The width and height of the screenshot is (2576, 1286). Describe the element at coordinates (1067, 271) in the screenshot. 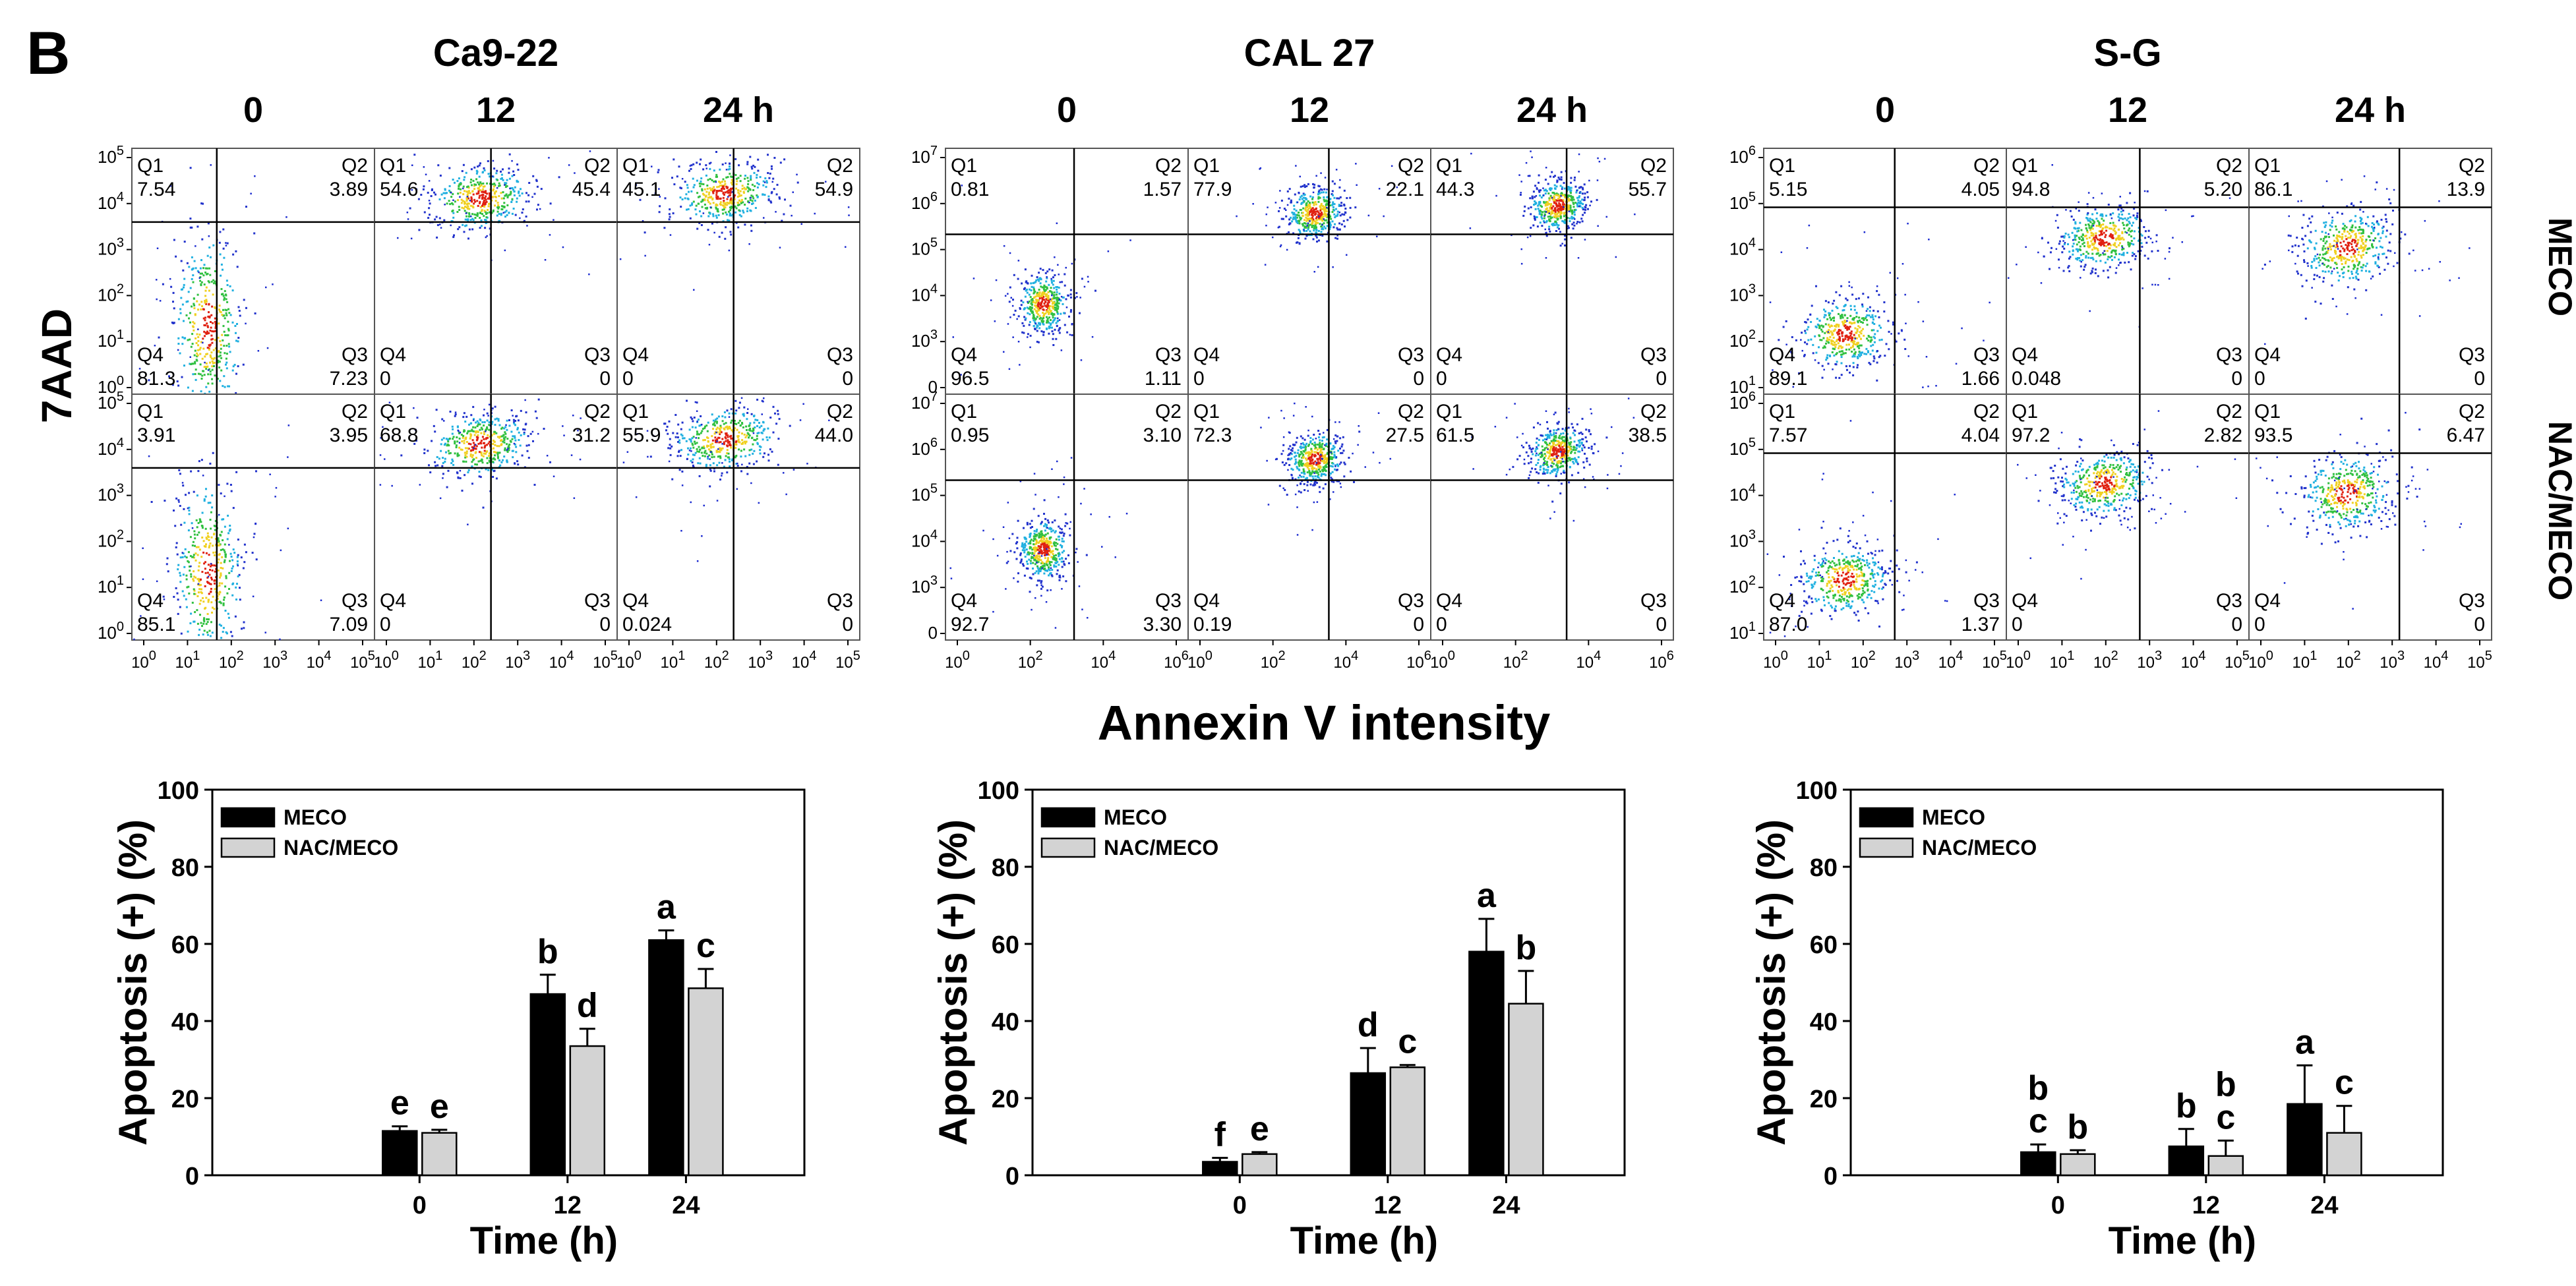

I see `flow-plot-frame` at that location.